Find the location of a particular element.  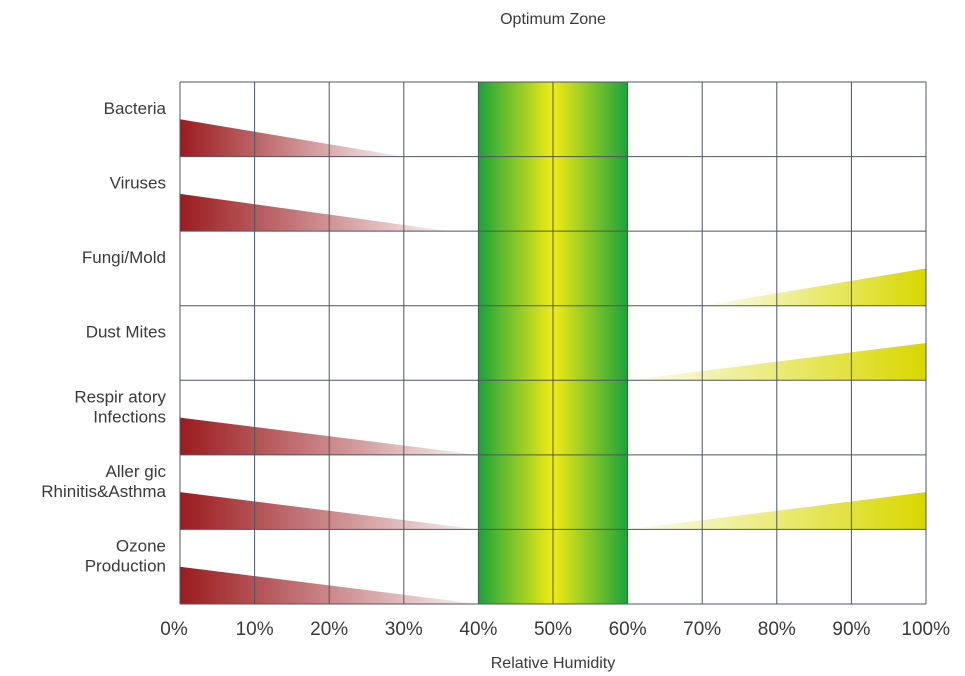

x-tick-label: 80% is located at coordinates (777, 629).